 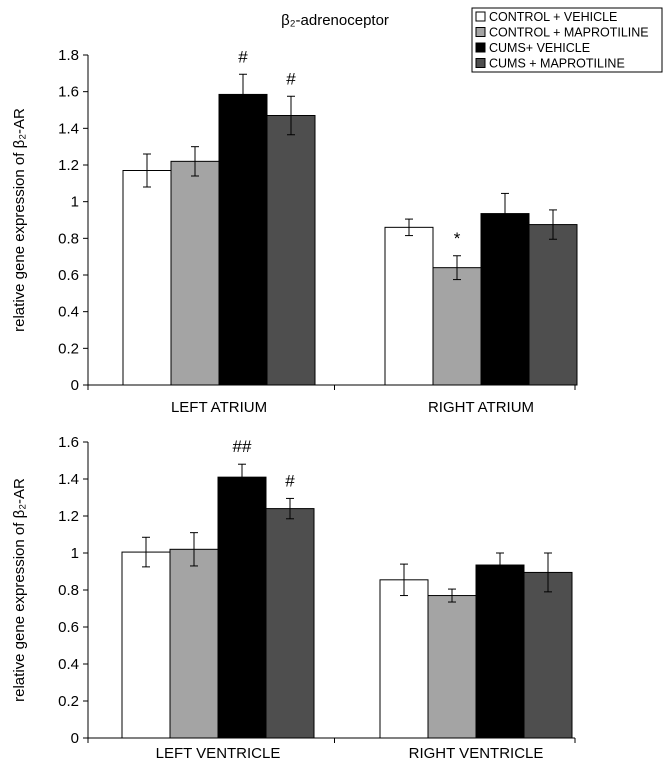 What do you see at coordinates (539, 48) in the screenshot?
I see `legend-label: CUMS+ VEHICLE` at bounding box center [539, 48].